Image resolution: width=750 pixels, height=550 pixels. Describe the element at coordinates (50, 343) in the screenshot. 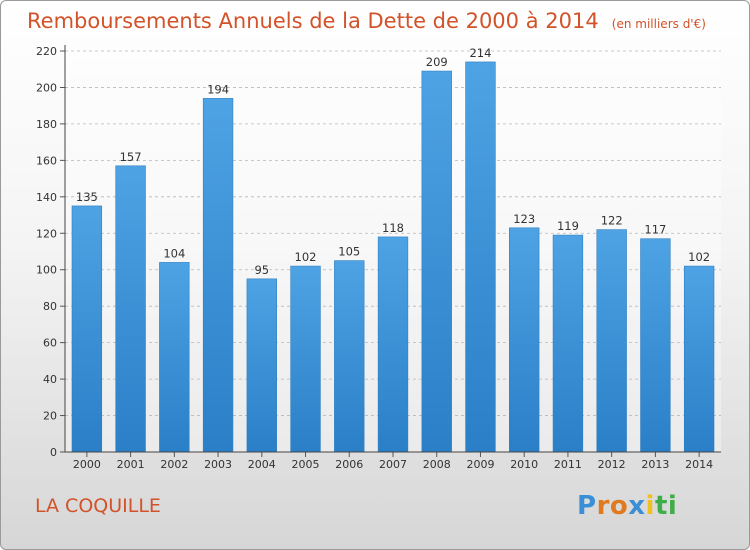

I see `y-tick-label: 60` at that location.